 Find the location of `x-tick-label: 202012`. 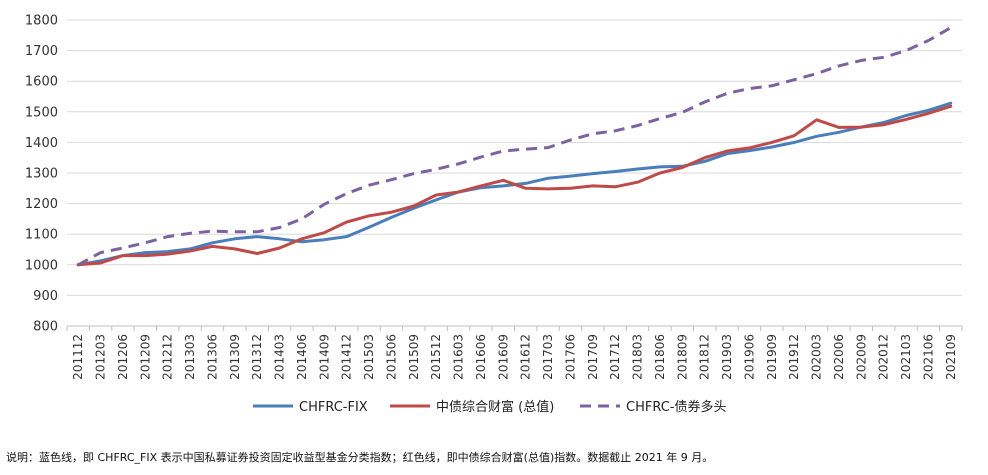

x-tick-label: 202012 is located at coordinates (884, 357).